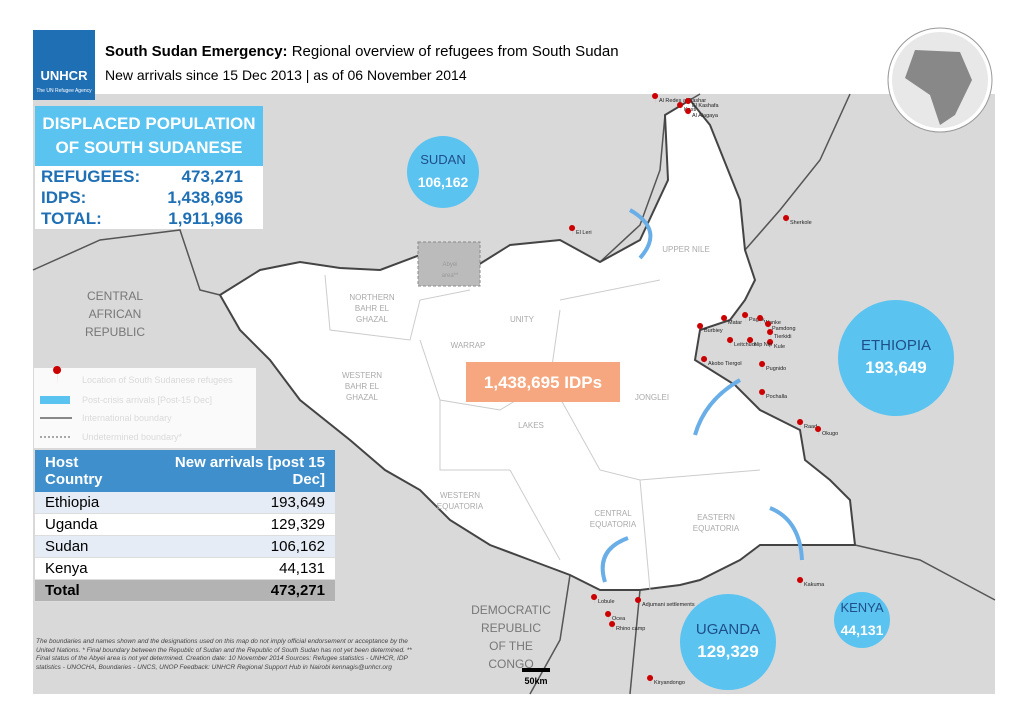 The width and height of the screenshot is (1024, 724). What do you see at coordinates (212, 176) in the screenshot?
I see `value: 473,271` at bounding box center [212, 176].